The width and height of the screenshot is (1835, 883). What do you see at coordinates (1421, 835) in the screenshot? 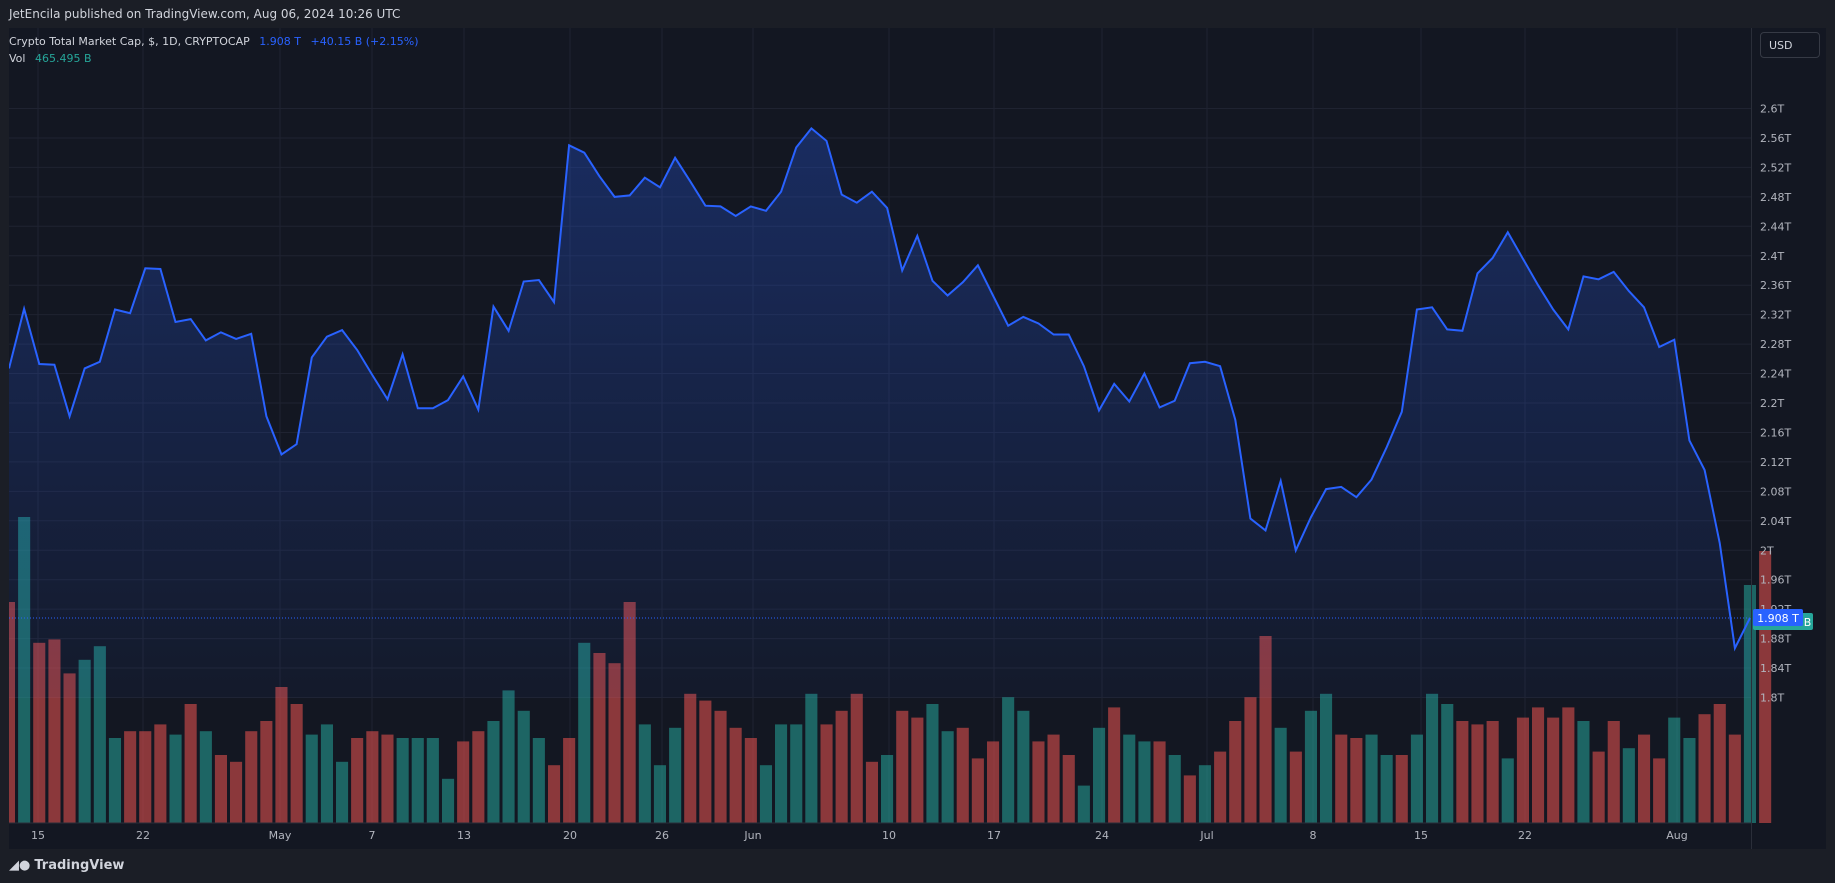
I see `x-tick-label: 15` at bounding box center [1421, 835].